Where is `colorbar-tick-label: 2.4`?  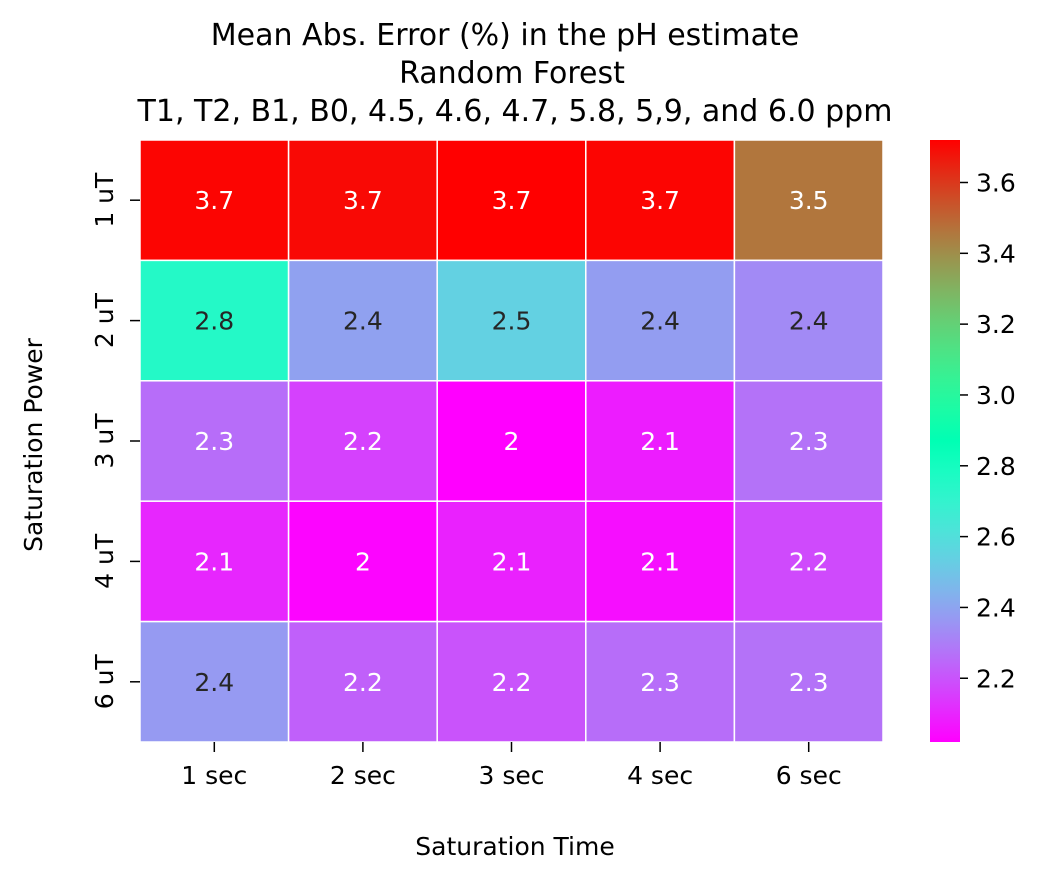
colorbar-tick-label: 2.4 is located at coordinates (996, 607).